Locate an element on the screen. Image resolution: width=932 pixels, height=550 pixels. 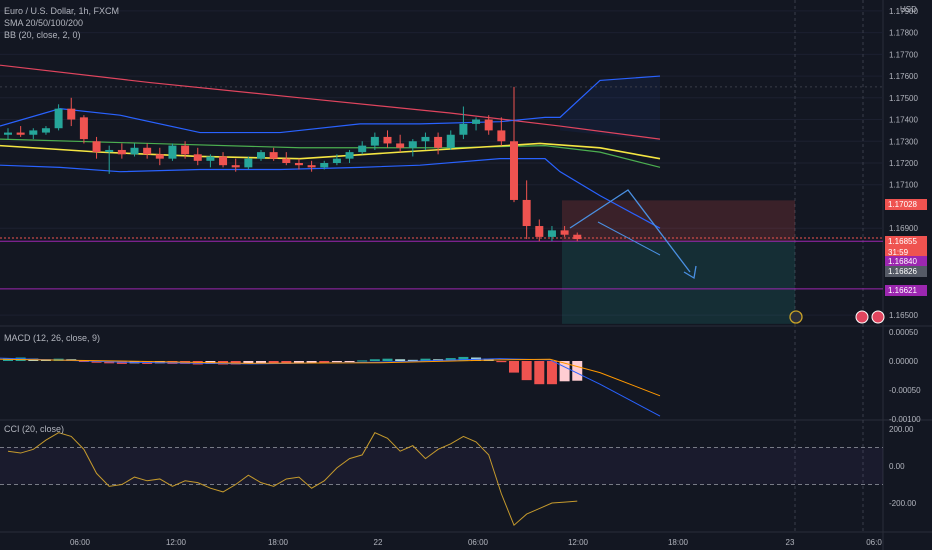
target-zone is located at coordinates (678, 282).